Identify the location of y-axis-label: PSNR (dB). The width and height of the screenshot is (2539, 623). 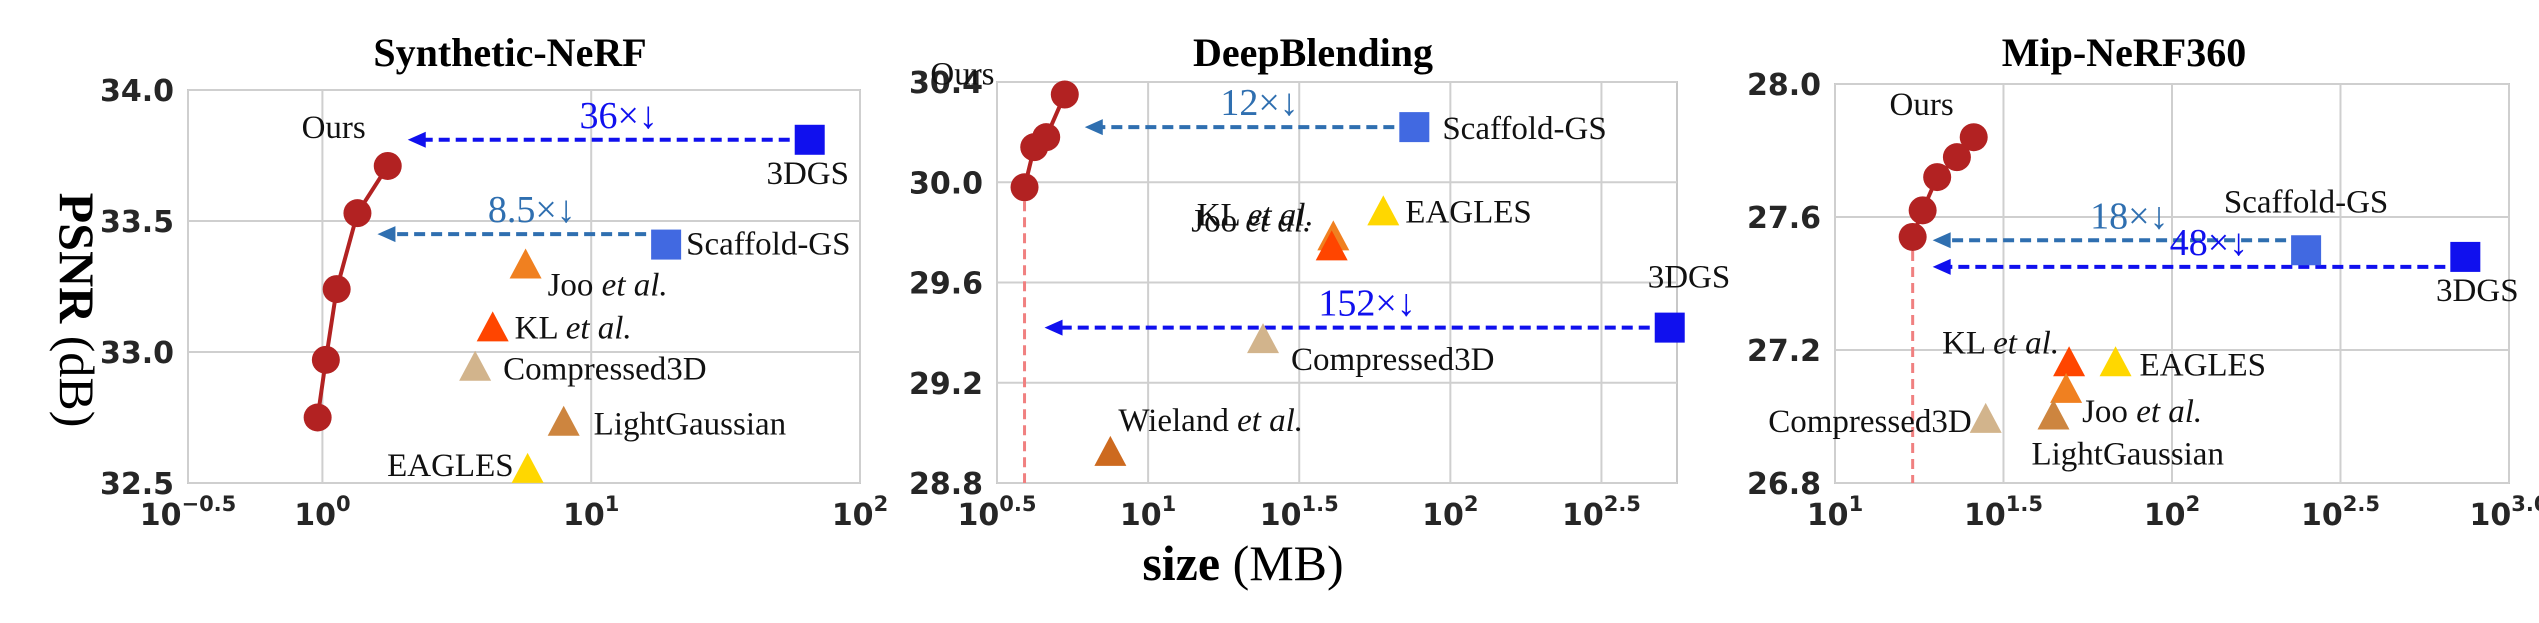
(77, 310).